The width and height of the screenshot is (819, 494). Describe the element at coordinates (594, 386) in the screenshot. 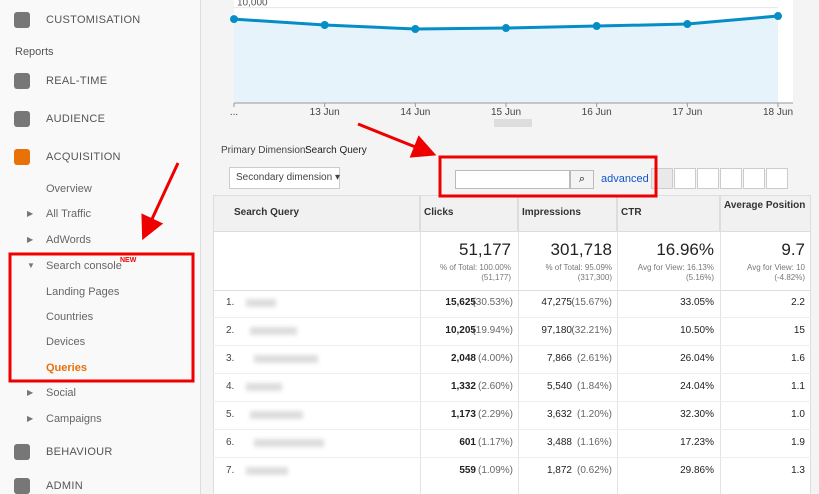

I see `cell-percent: (1.84%)` at that location.